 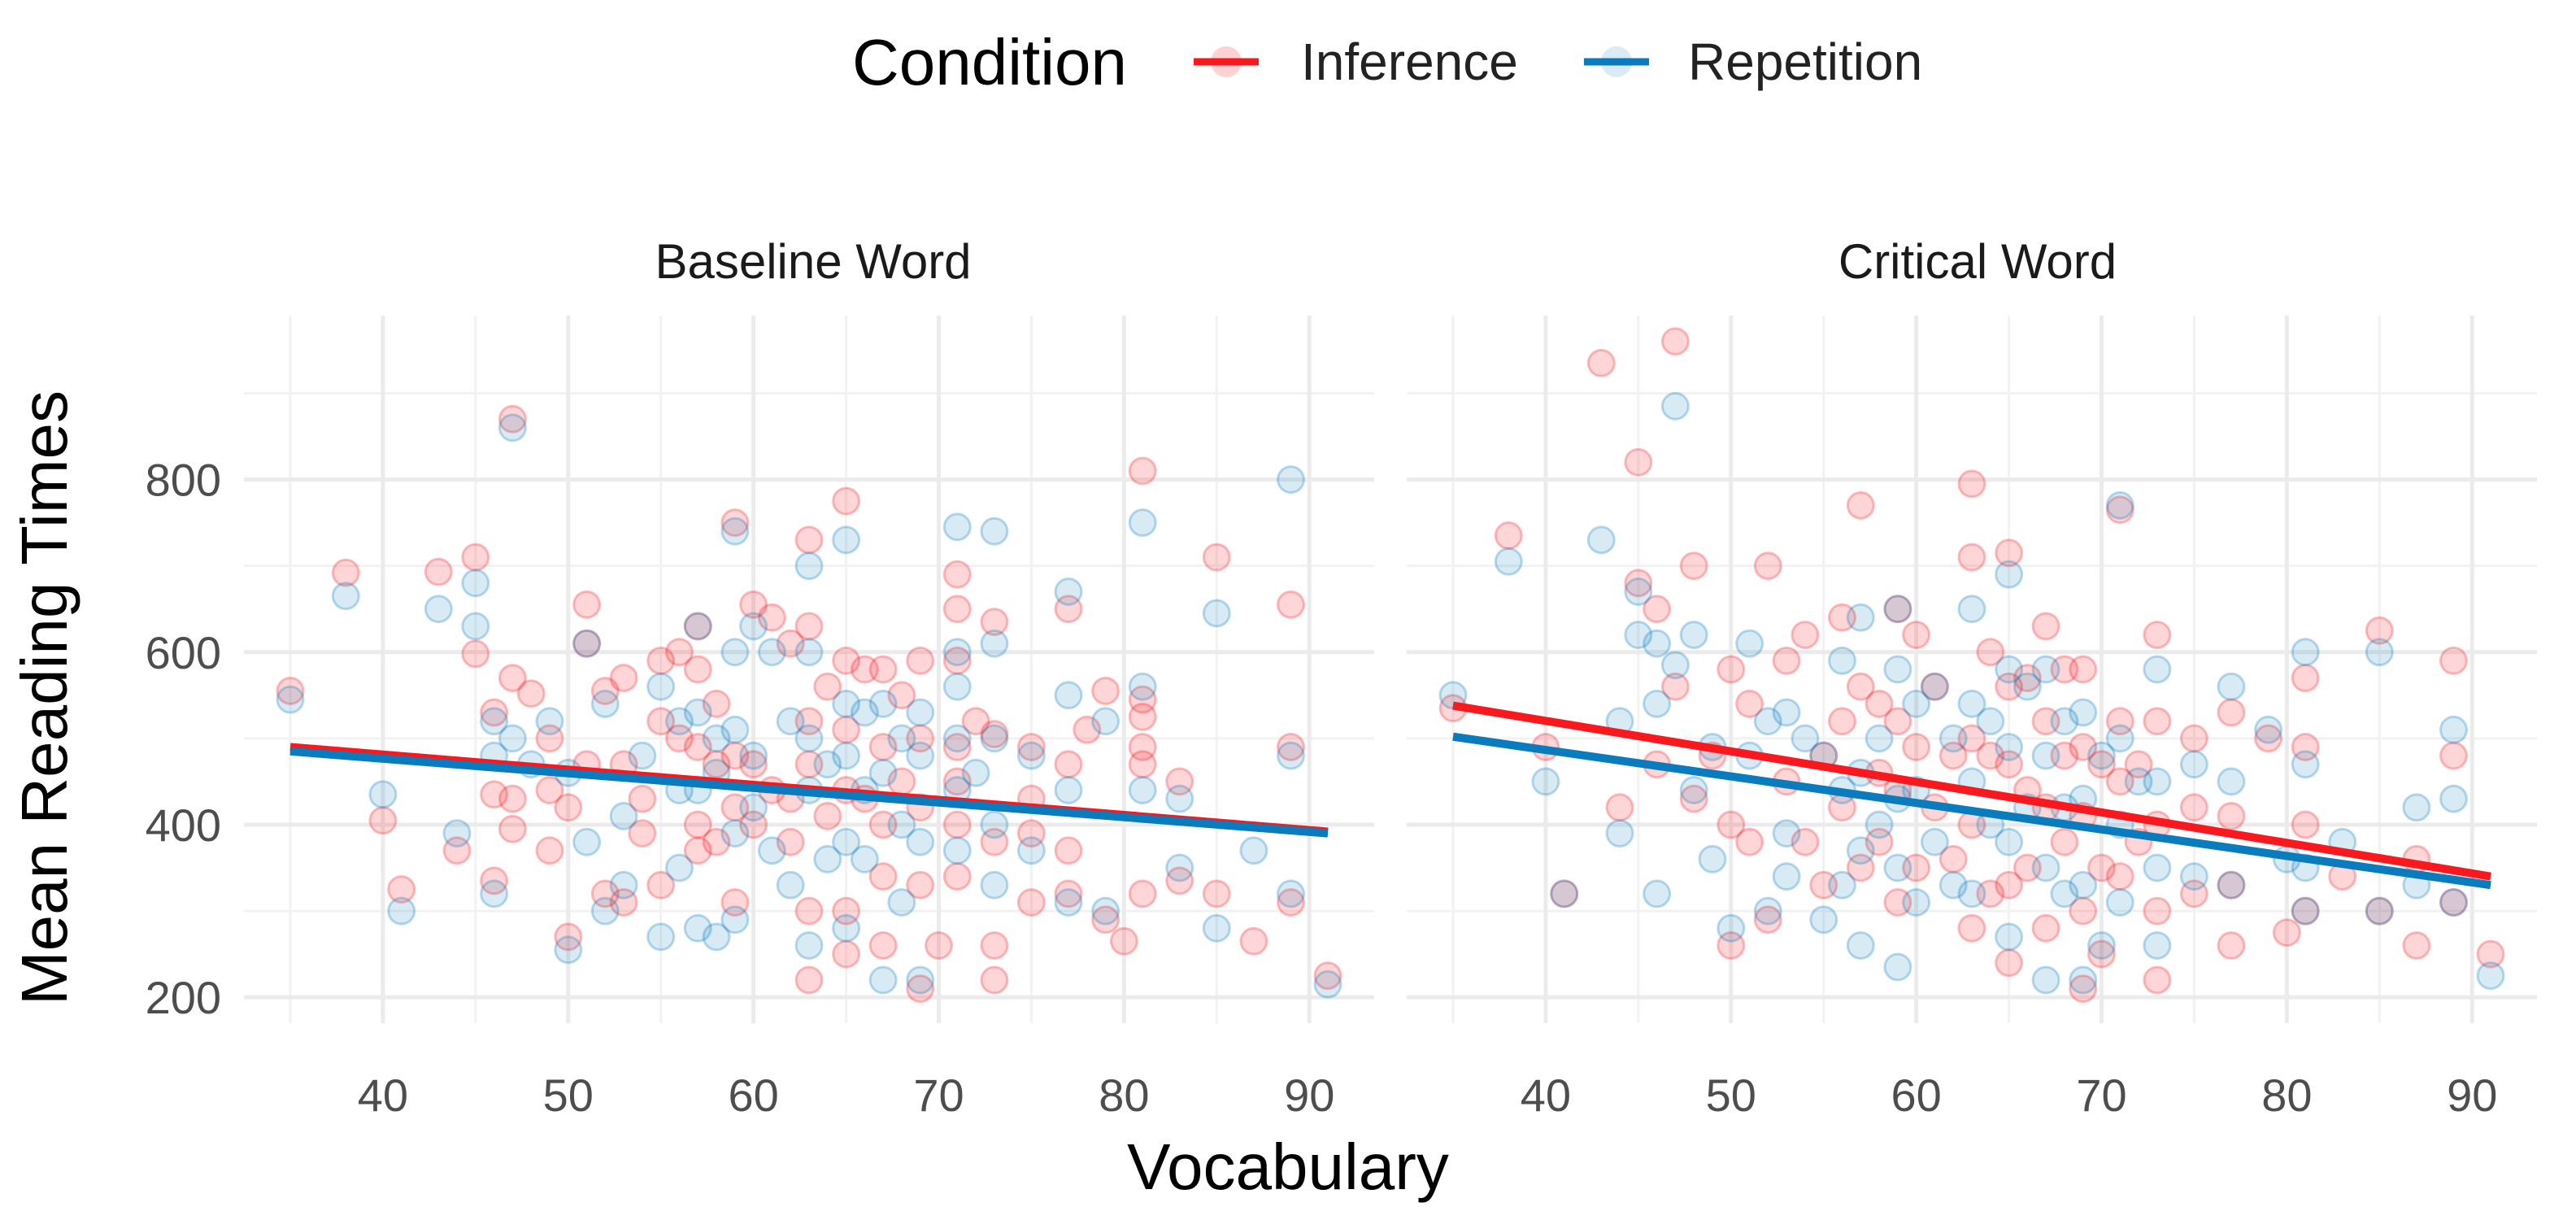 What do you see at coordinates (846, 1095) in the screenshot?
I see `x-axis-ticks-baseline: 40 50 60 70 80 90` at bounding box center [846, 1095].